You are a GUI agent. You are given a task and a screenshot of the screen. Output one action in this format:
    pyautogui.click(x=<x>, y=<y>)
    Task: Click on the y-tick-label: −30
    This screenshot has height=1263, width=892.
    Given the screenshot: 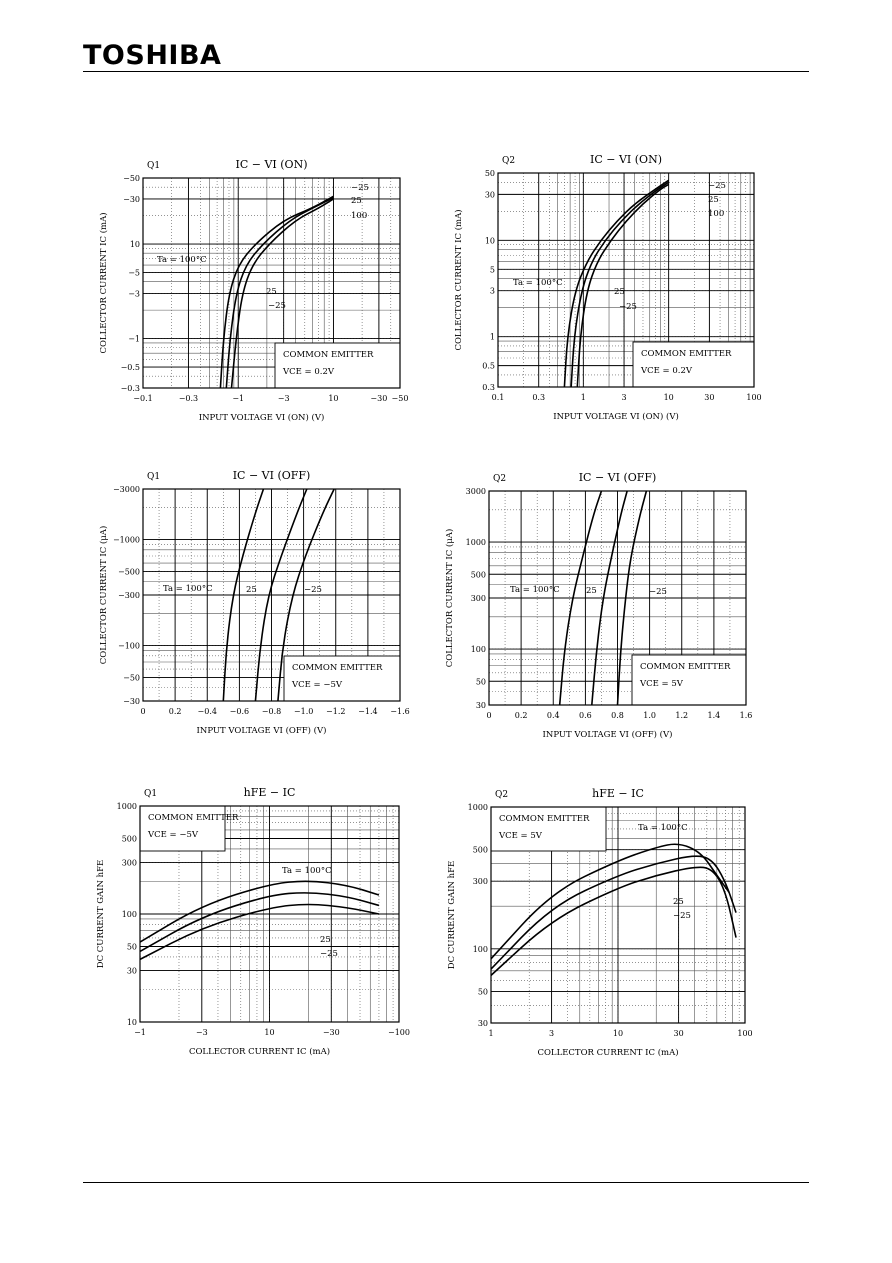 What is the action you would take?
    pyautogui.click(x=131, y=199)
    